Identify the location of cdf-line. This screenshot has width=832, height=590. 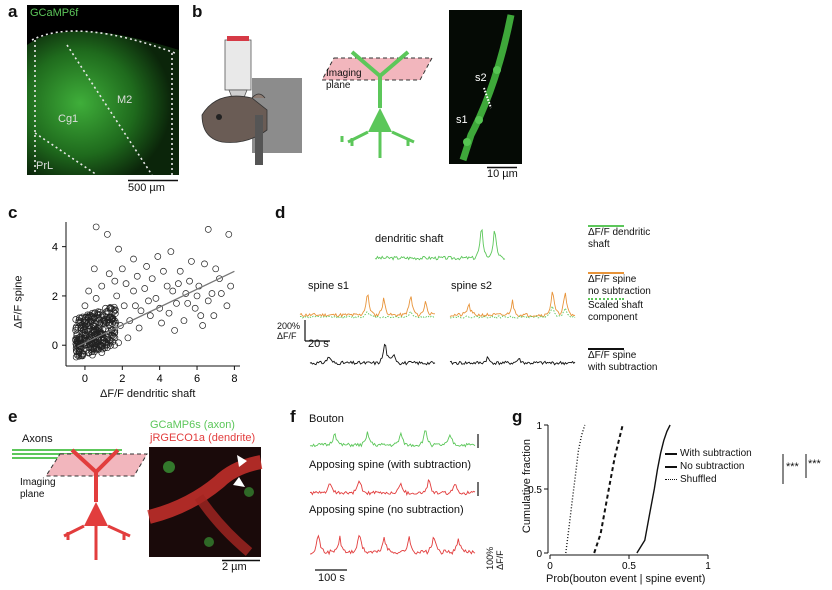
(575, 489).